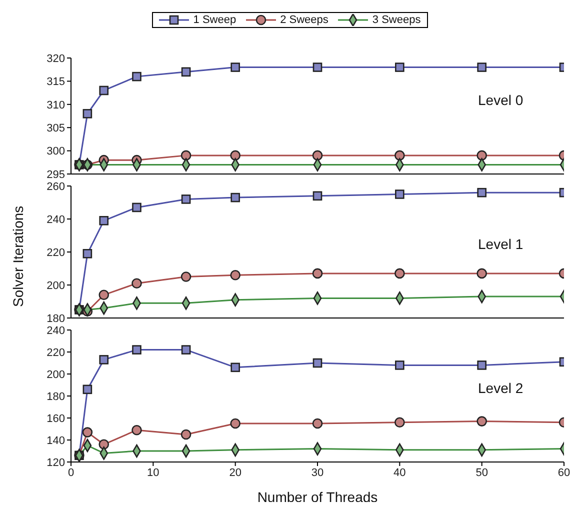 This screenshot has width=586, height=524. I want to click on x-tick-label: 30, so click(317, 472).